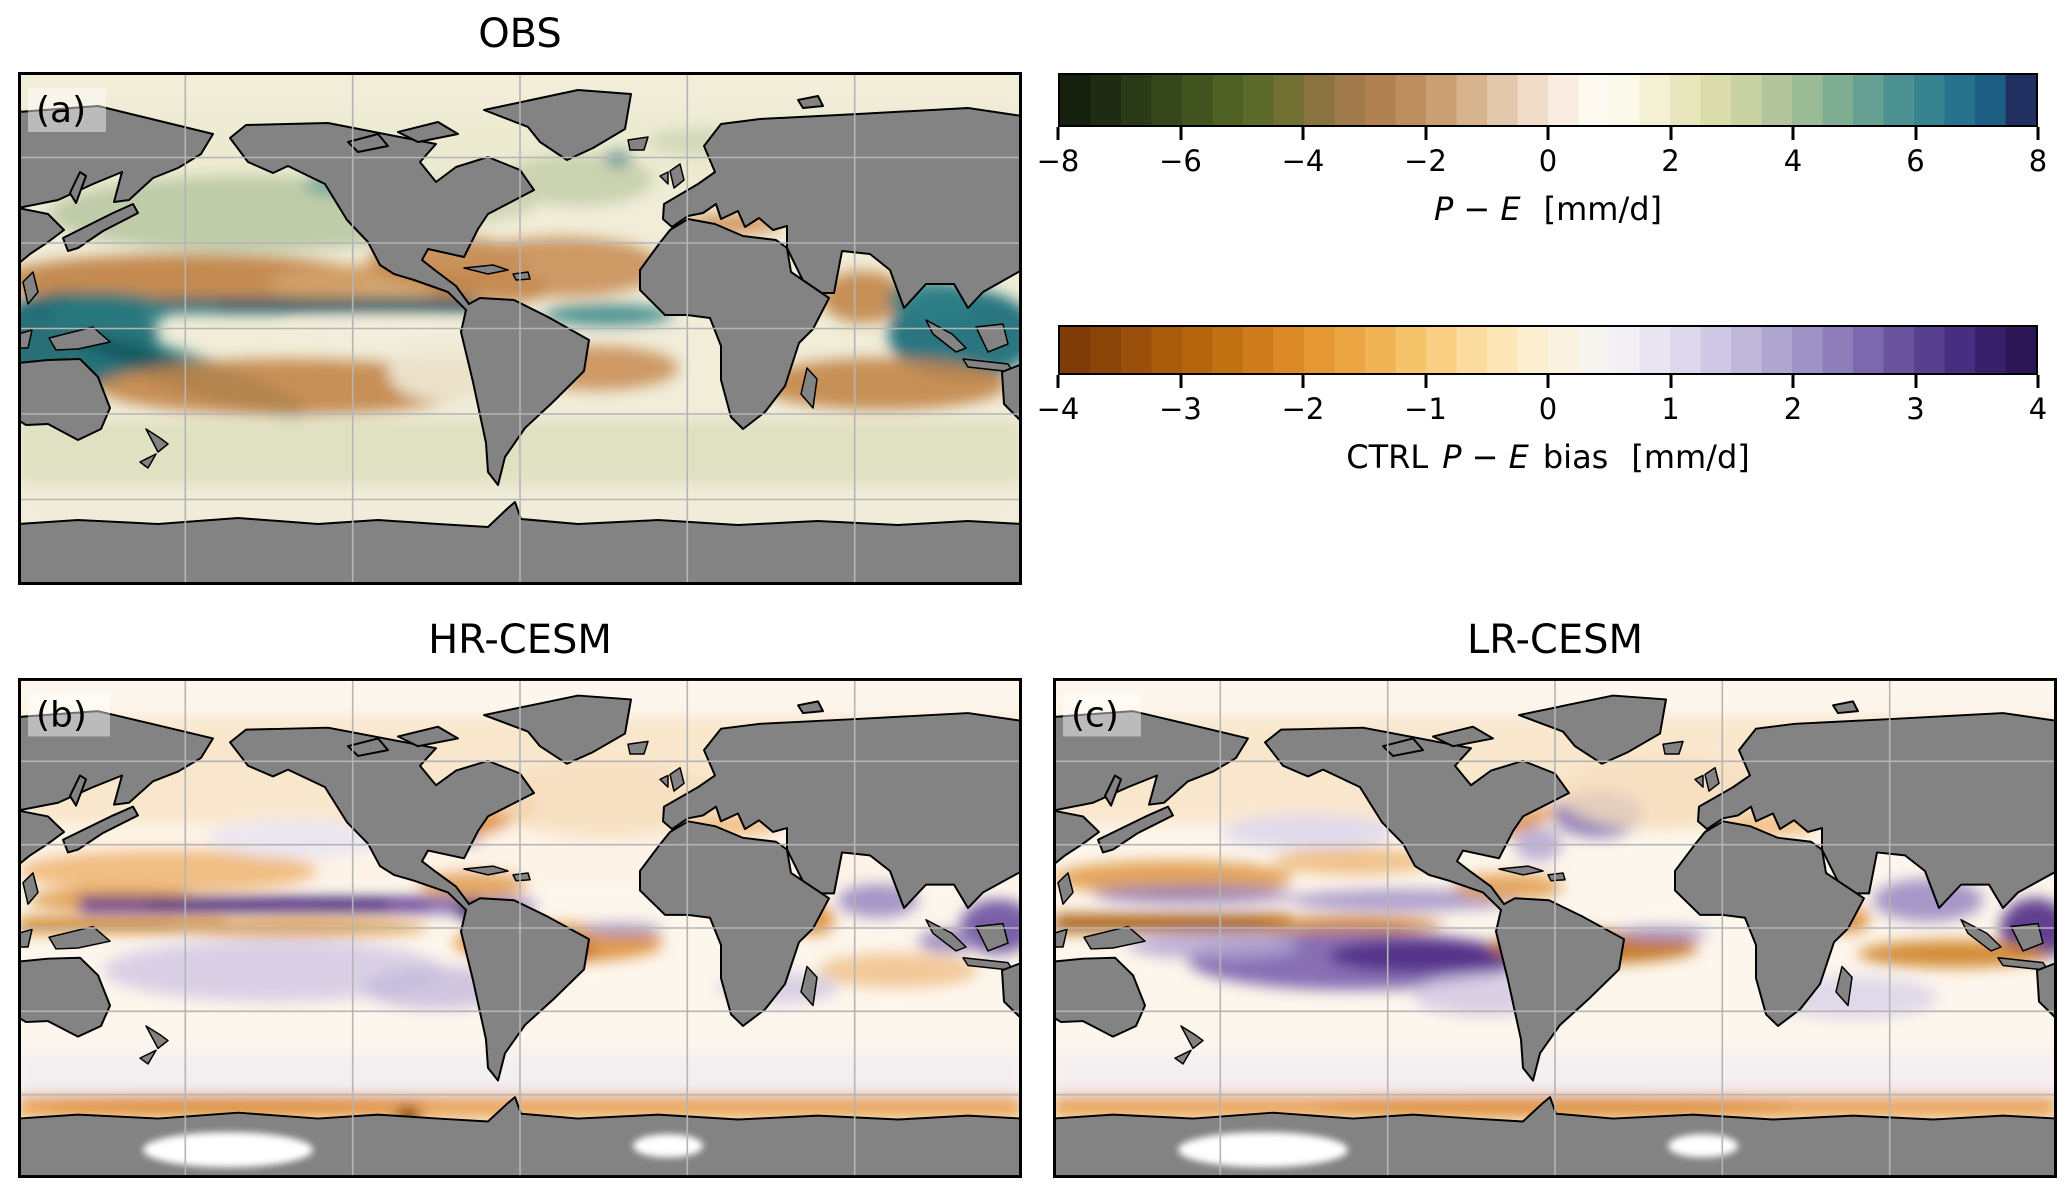 Image resolution: width=2067 pixels, height=1201 pixels. What do you see at coordinates (1485, 457) in the screenshot?
I see `colorbar-bias-math: P − E` at bounding box center [1485, 457].